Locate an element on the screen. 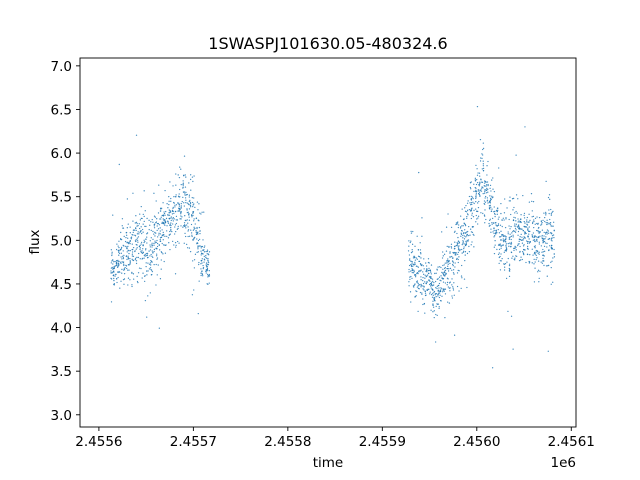 This screenshot has width=640, height=480. y-tick-label: 3.5 is located at coordinates (61, 372).